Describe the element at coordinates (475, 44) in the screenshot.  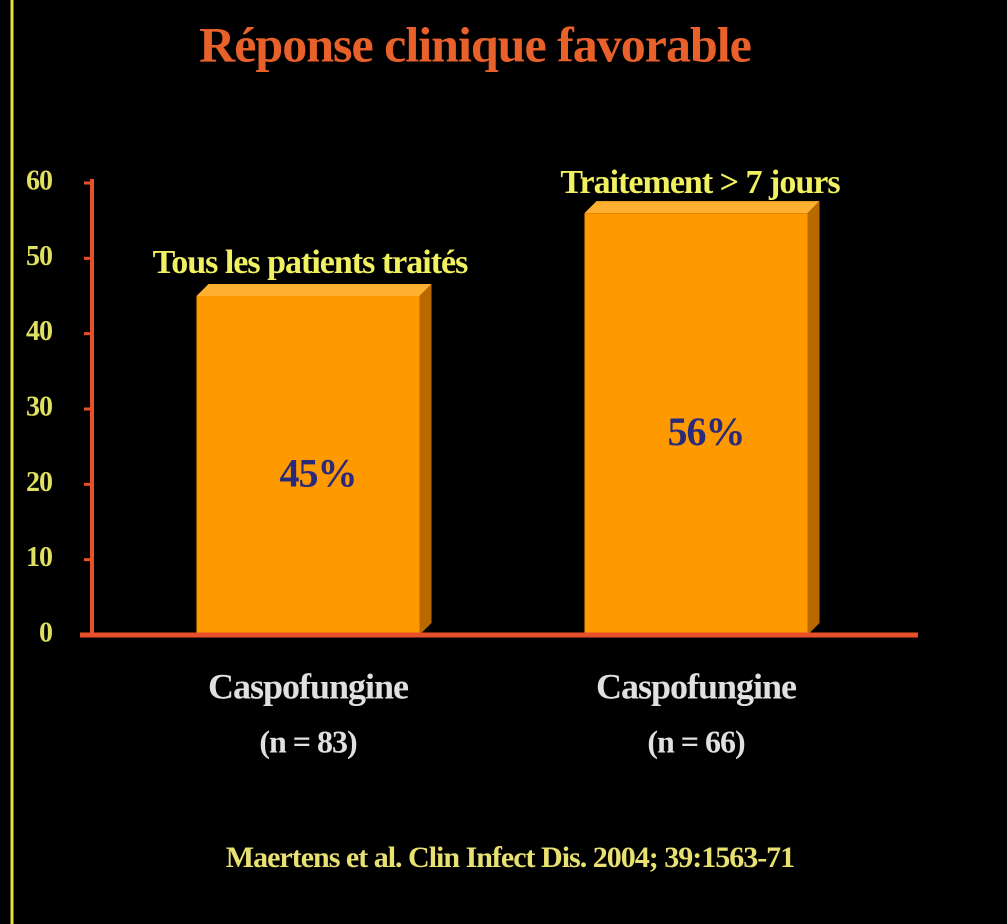
I see `chart-title: Réponse clinique favorable` at that location.